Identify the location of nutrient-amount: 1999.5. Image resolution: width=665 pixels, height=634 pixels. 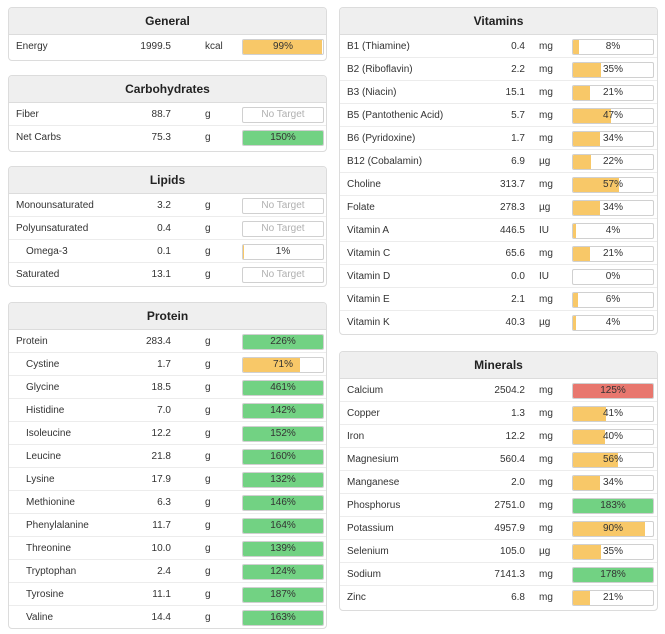
(155, 46).